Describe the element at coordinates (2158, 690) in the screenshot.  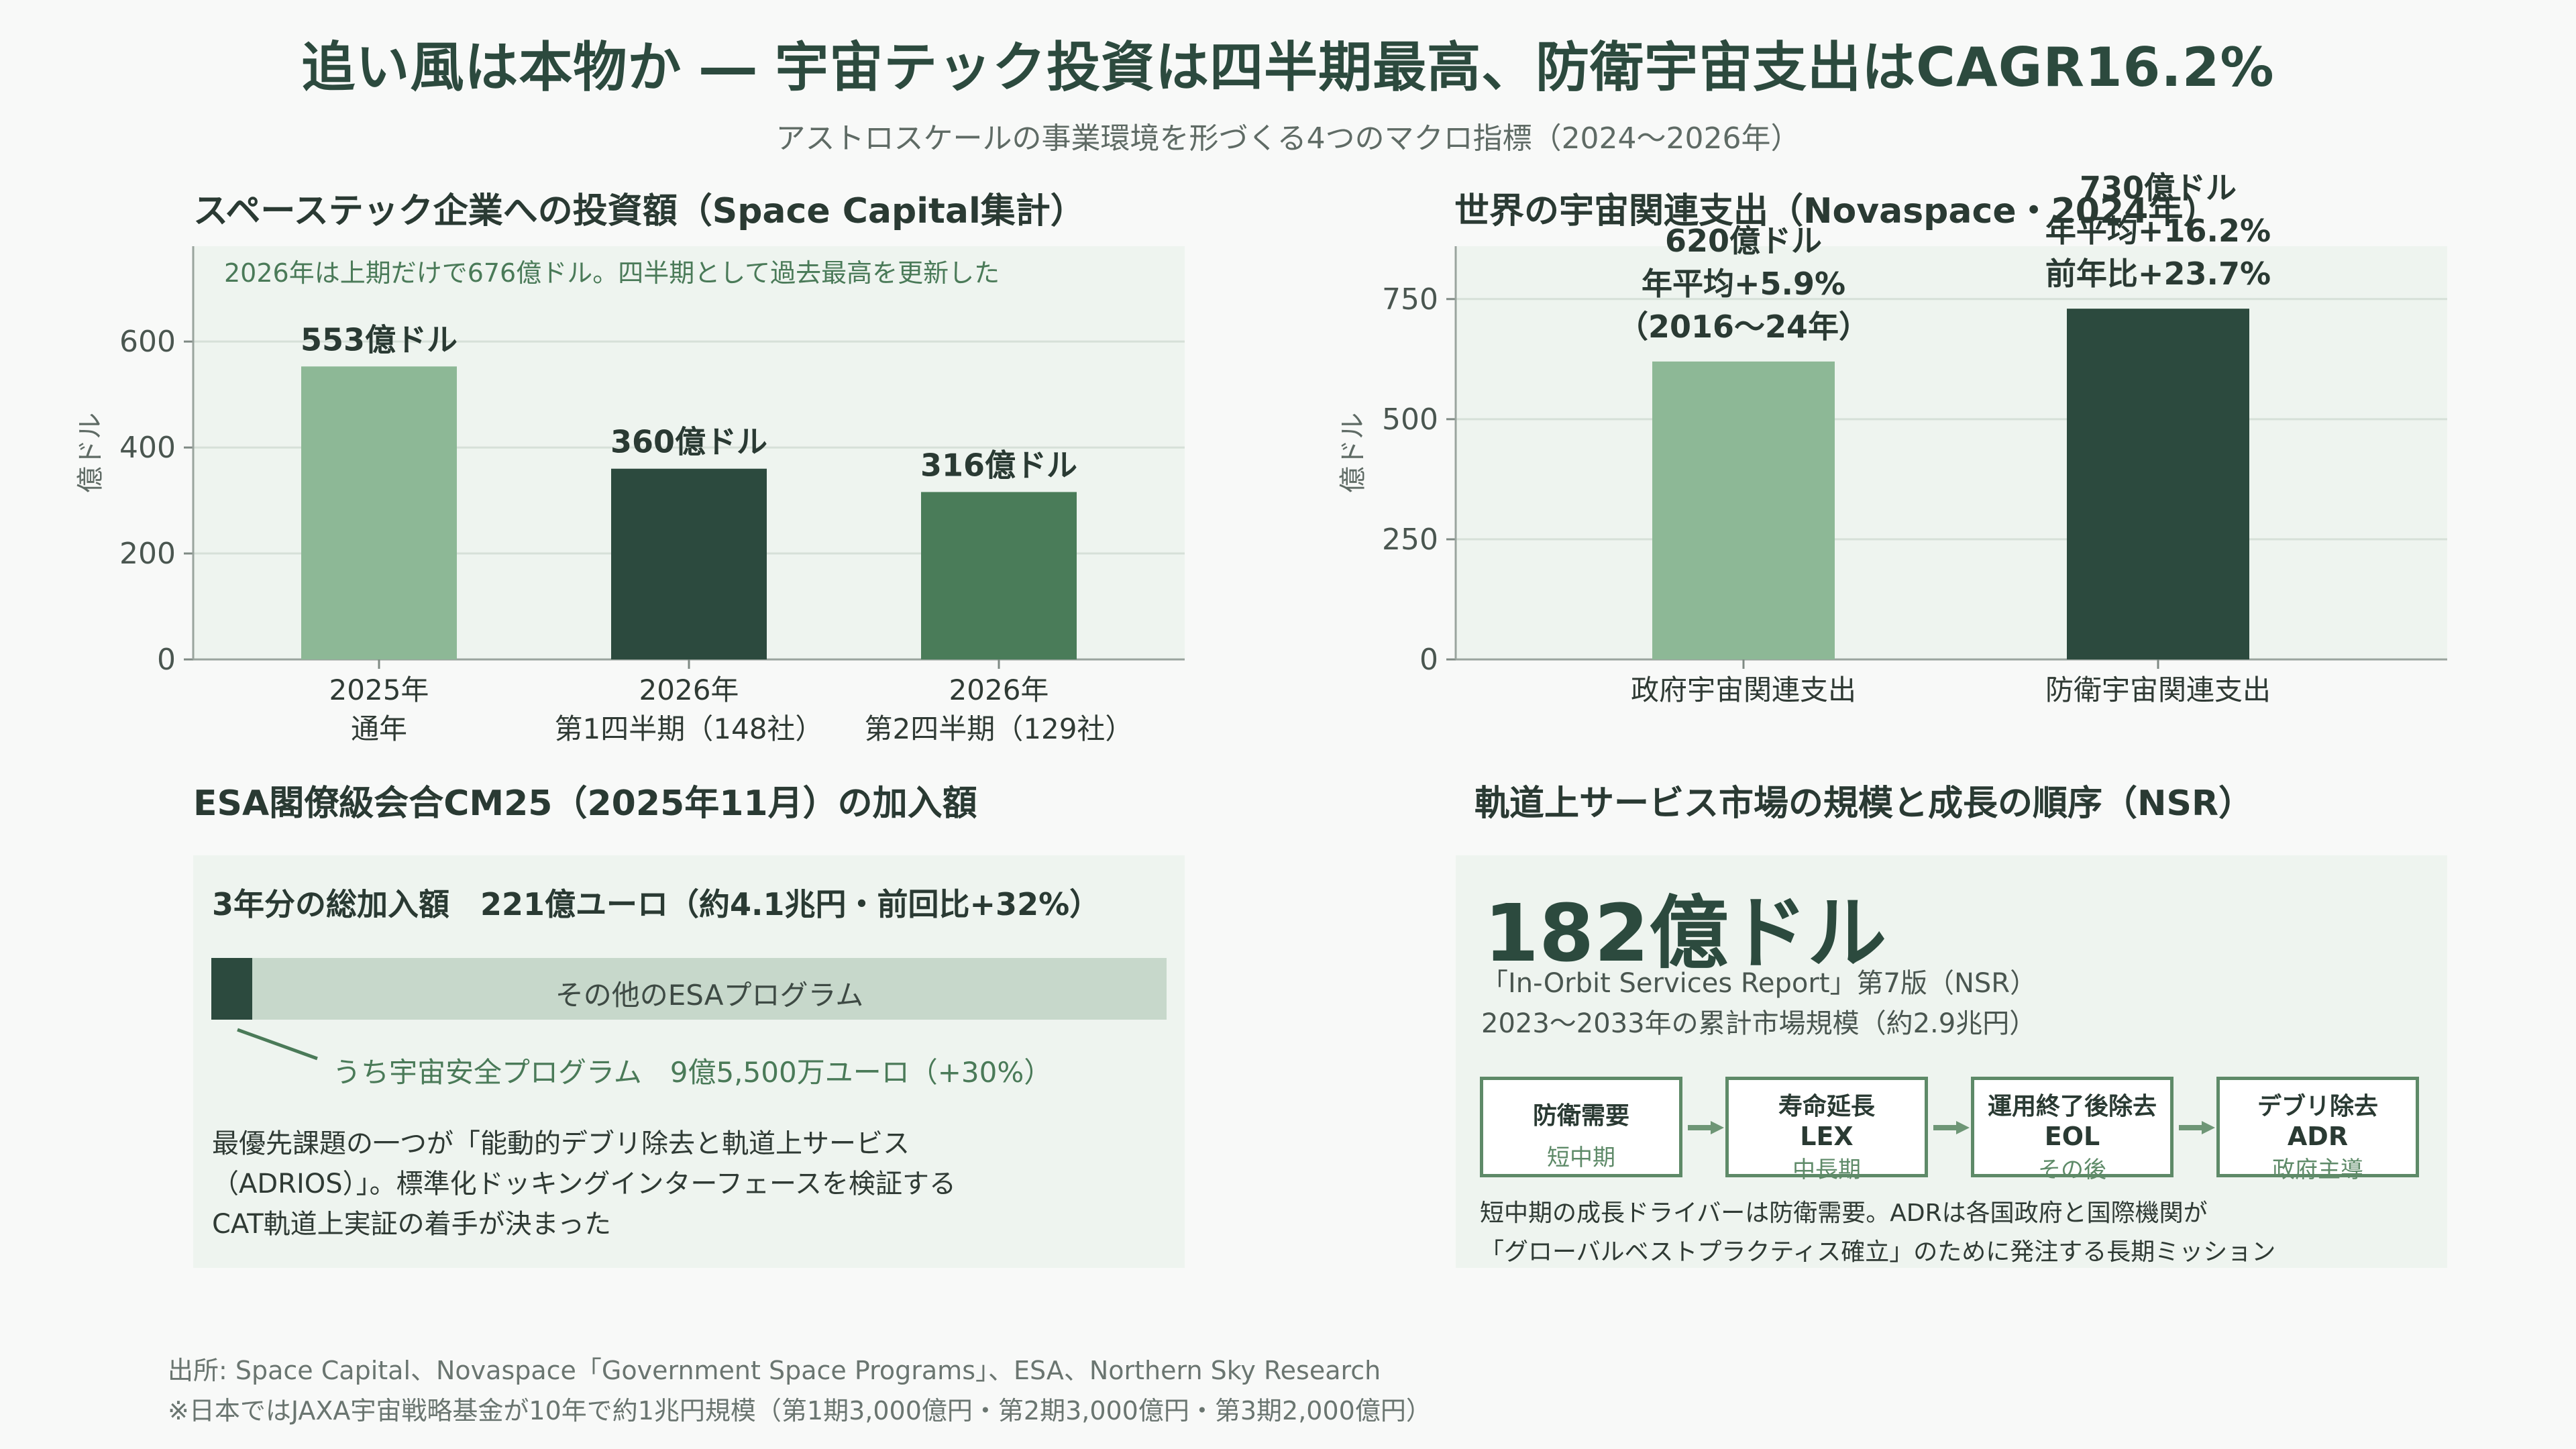
I see `x-tick-label: 防衛宇宙関連支出` at that location.